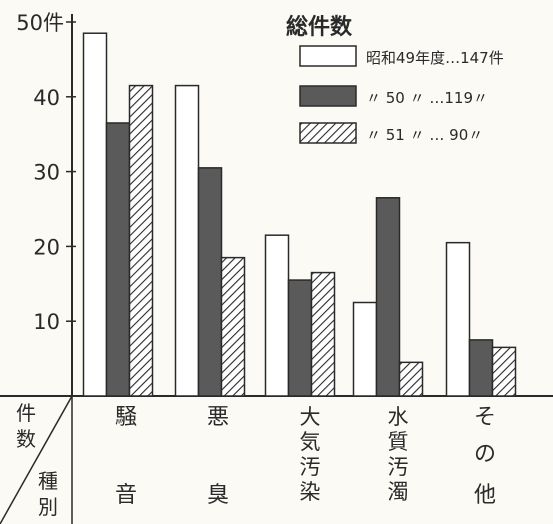 The image size is (553, 524). What do you see at coordinates (310, 417) in the screenshot?
I see `category-label: 大` at bounding box center [310, 417].